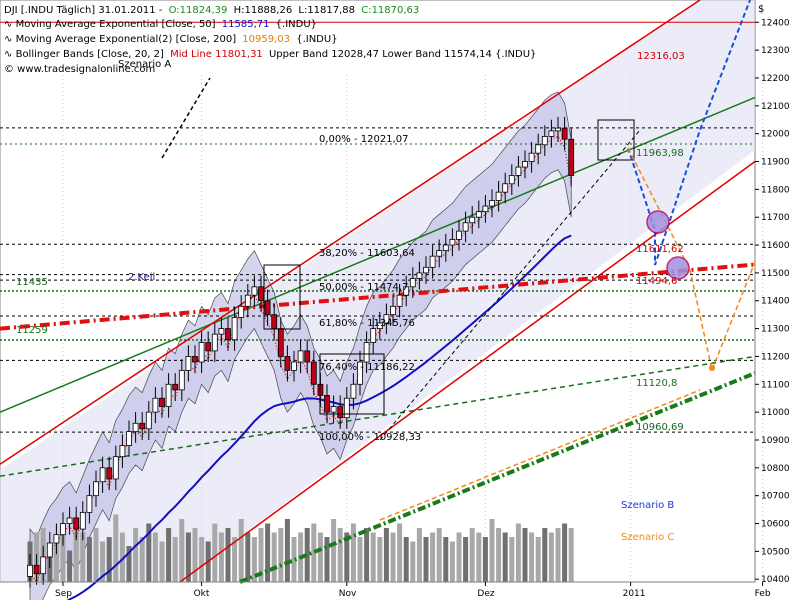  What do you see at coordinates (775, 330) in the screenshot?
I see `y-tick-label: 11300` at bounding box center [775, 330].